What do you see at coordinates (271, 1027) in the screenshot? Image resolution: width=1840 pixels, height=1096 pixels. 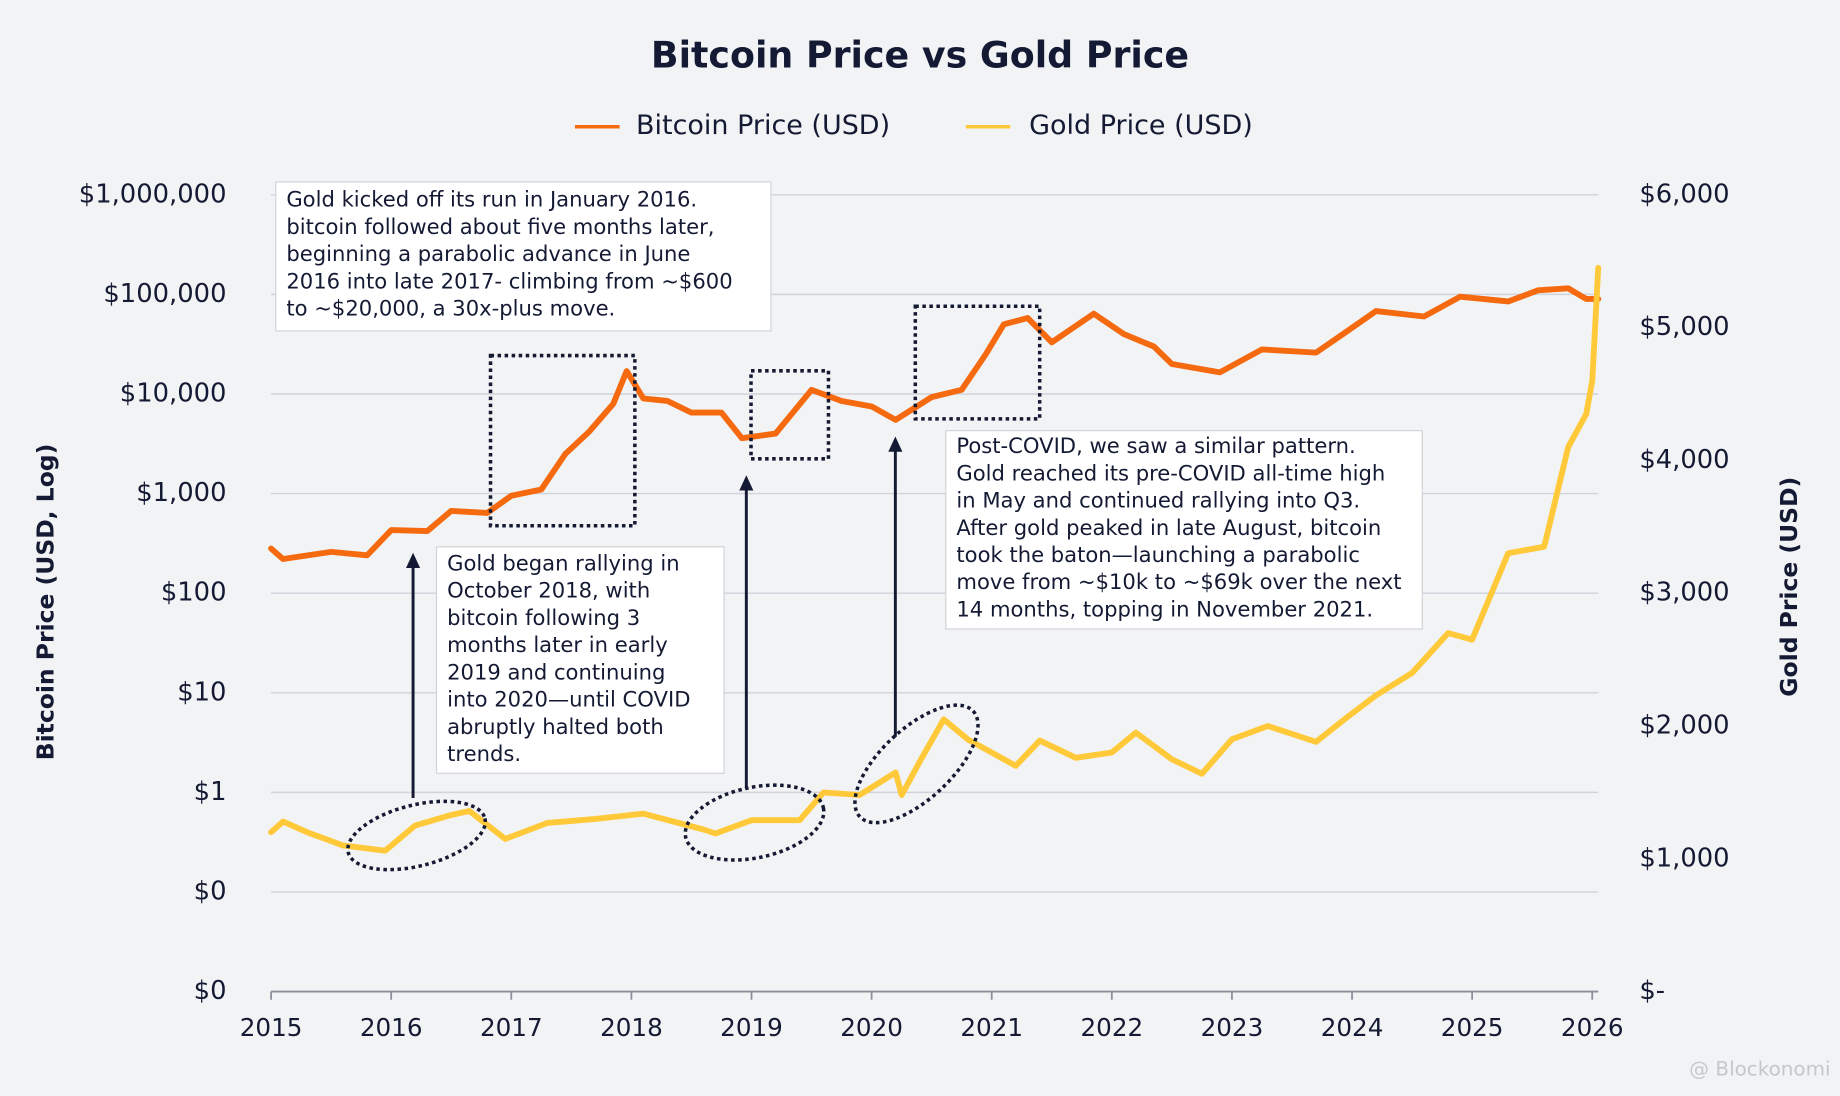 I see `x-tick-label: 2015` at bounding box center [271, 1027].